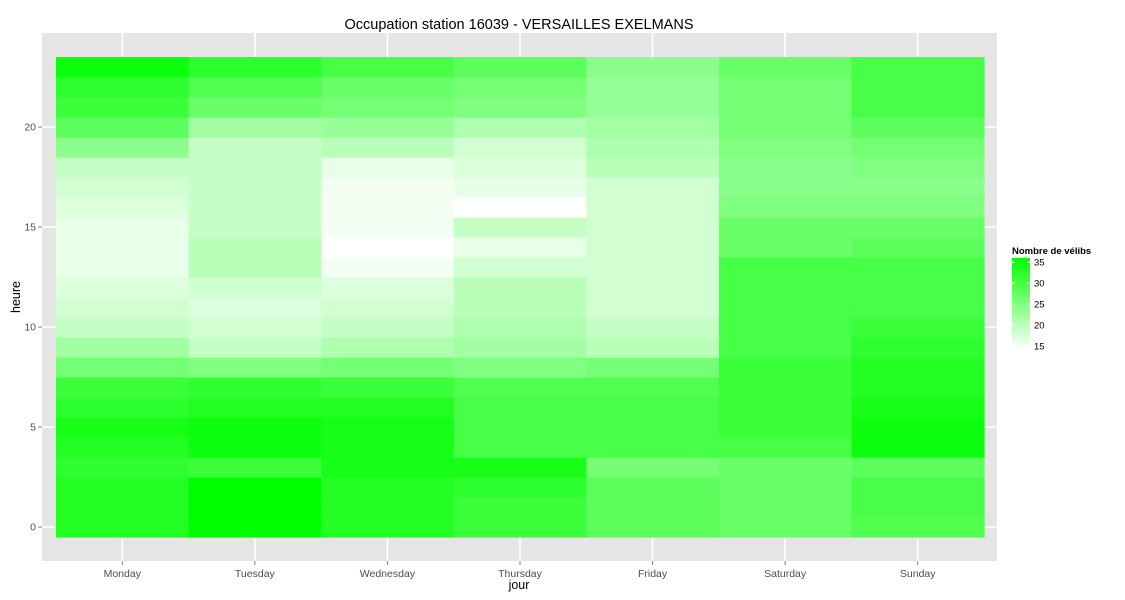  Describe the element at coordinates (30, 328) in the screenshot. I see `y-tick-label: 10` at that location.